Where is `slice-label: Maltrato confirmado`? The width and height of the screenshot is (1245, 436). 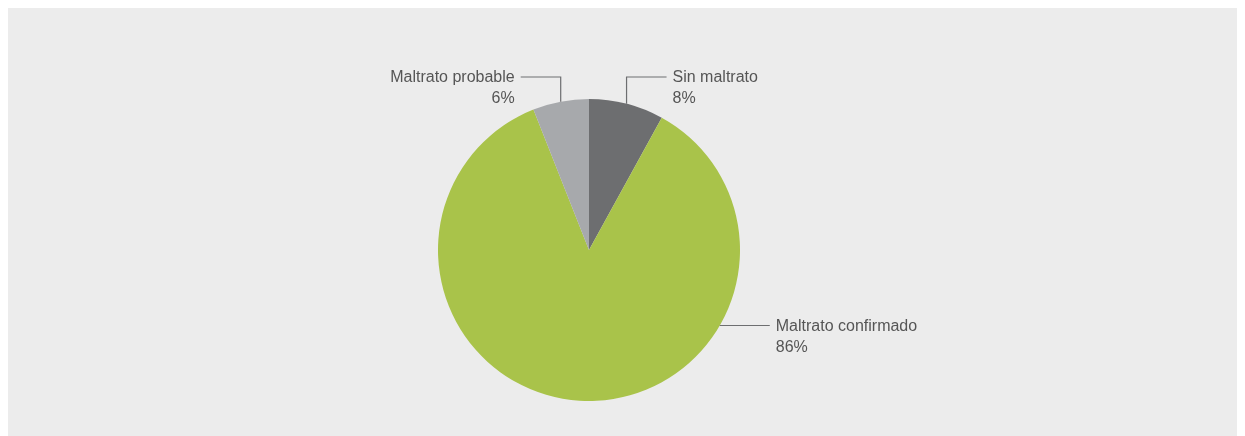
slice-label: Maltrato confirmado is located at coordinates (846, 325).